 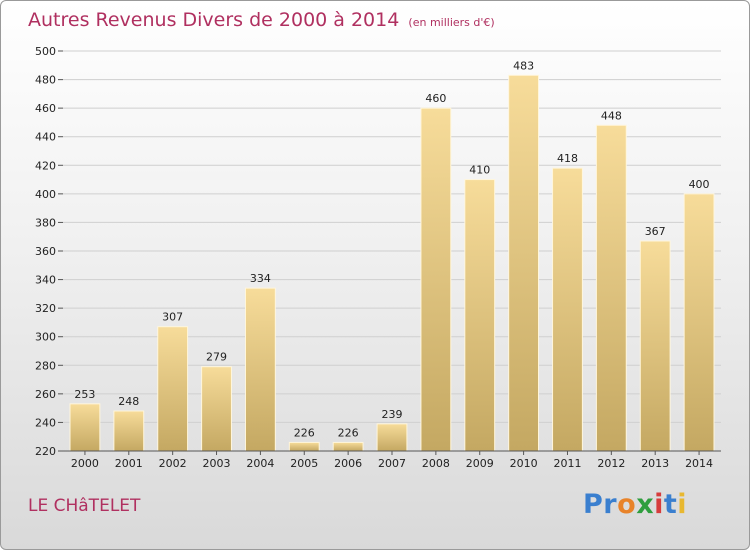 I want to click on y-tick-label: 340, so click(x=45, y=280).